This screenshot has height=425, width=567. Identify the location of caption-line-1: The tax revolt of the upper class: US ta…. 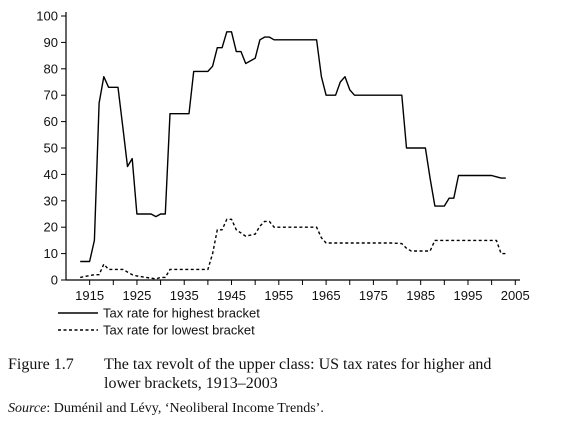
(298, 364).